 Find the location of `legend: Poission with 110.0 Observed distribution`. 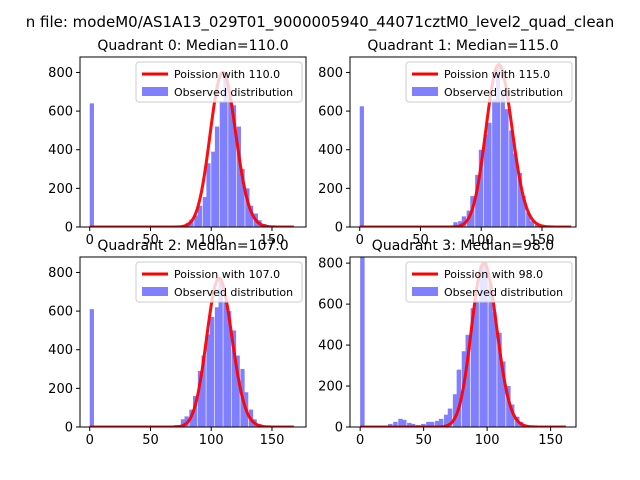

legend: Poission with 110.0 Observed distribution is located at coordinates (219, 82).